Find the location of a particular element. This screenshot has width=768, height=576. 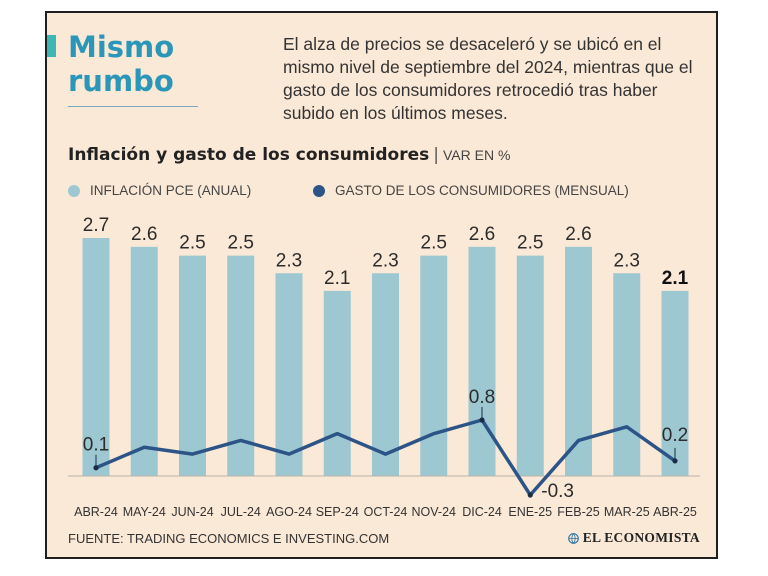

bar-value-label-nov-24: 2.5 is located at coordinates (434, 243).